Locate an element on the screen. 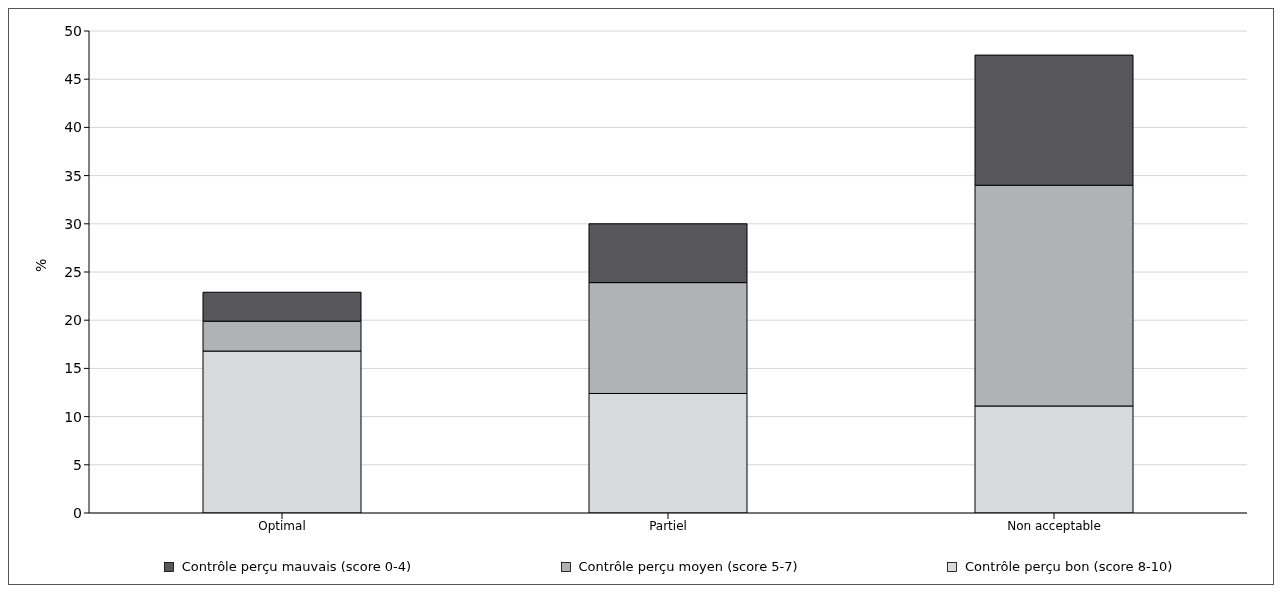 Image resolution: width=1284 pixels, height=595 pixels. x-tick-label: Non acceptable is located at coordinates (1054, 525).